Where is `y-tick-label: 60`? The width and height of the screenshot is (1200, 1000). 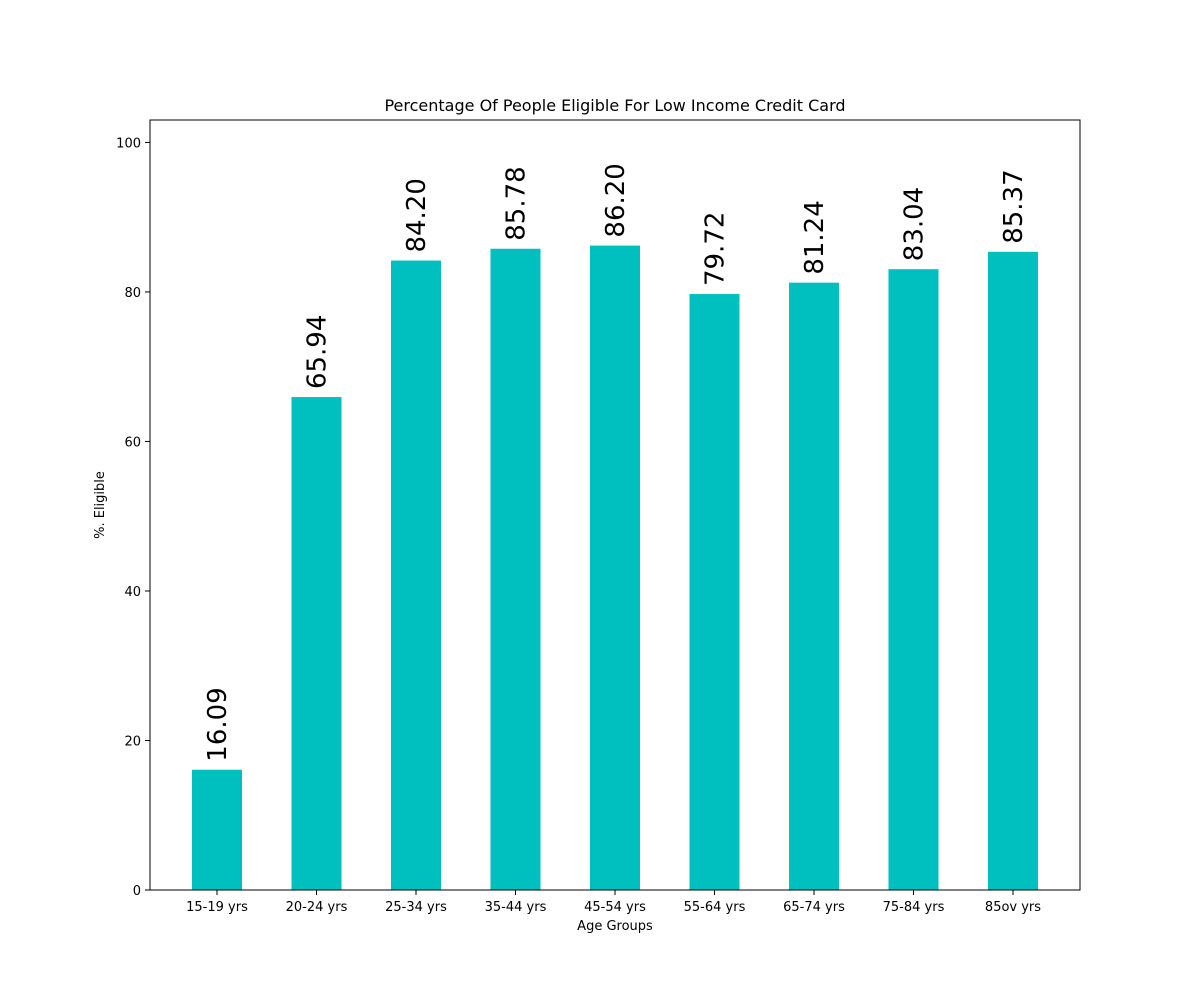
y-tick-label: 60 is located at coordinates (132, 442).